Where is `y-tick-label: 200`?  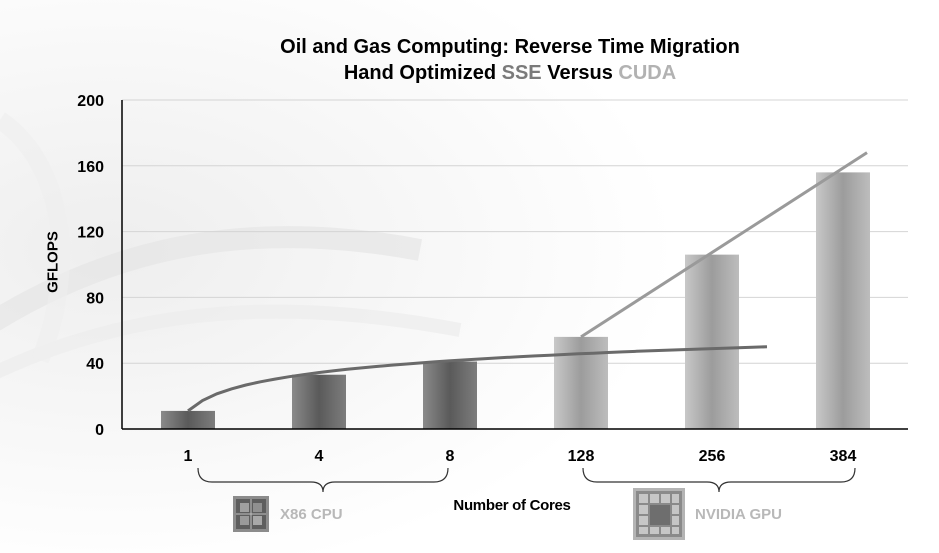 y-tick-label: 200 is located at coordinates (90, 101).